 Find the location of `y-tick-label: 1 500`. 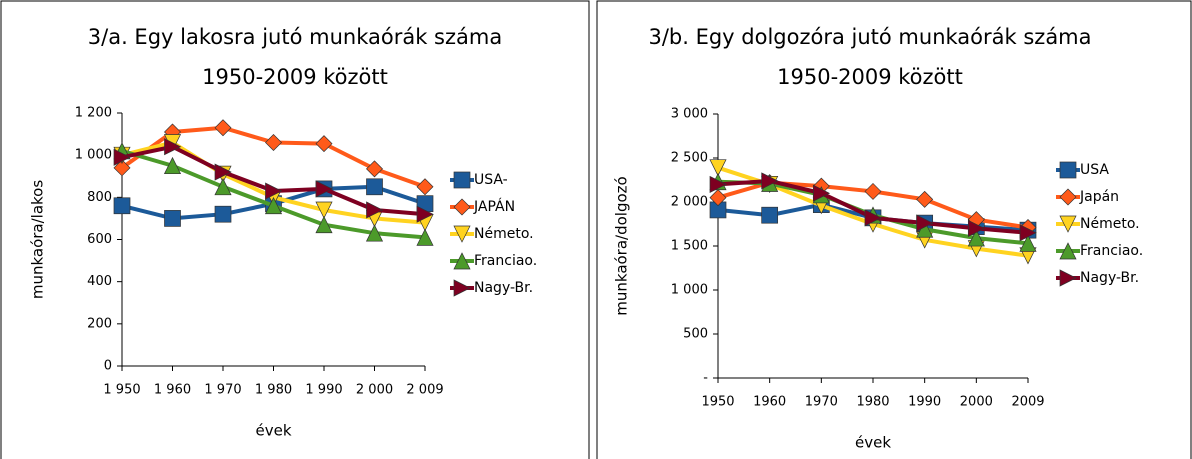

y-tick-label: 1 500 is located at coordinates (689, 246).